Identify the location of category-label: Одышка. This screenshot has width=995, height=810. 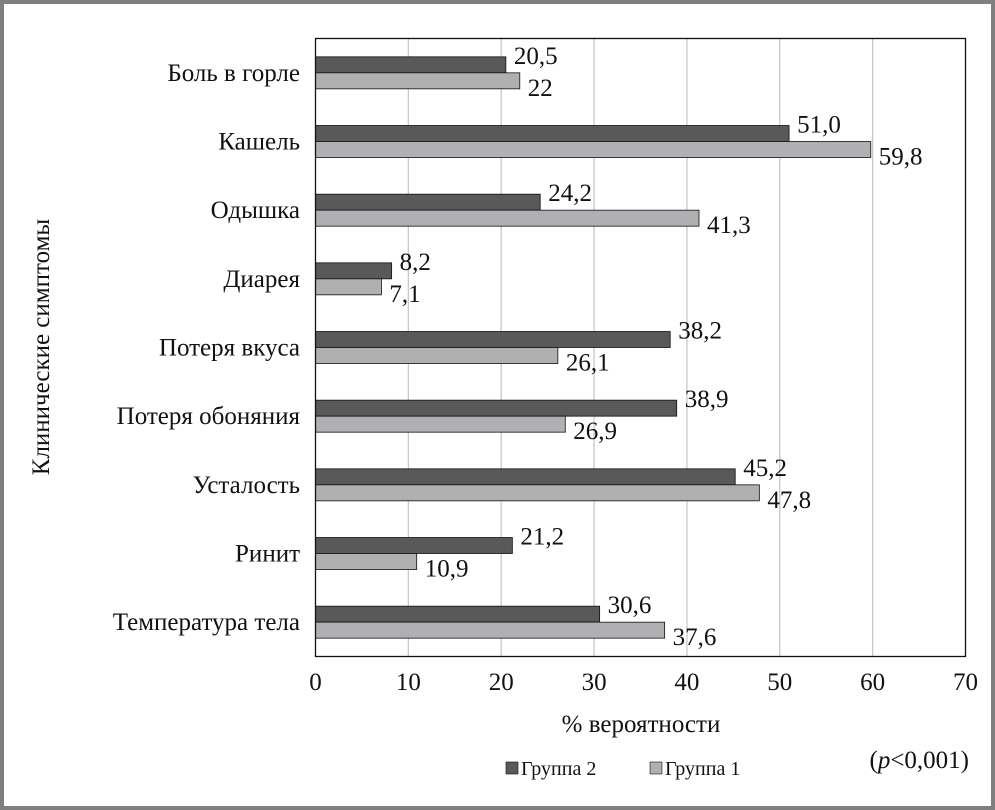
(255, 210).